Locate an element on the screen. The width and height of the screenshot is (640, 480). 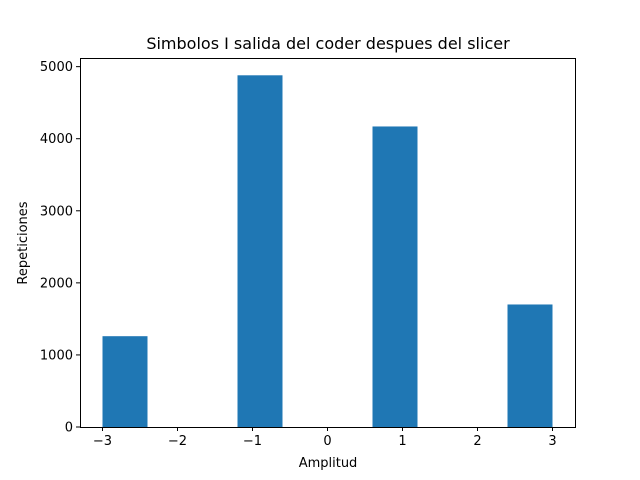
x-tick-label: 3 is located at coordinates (552, 441).